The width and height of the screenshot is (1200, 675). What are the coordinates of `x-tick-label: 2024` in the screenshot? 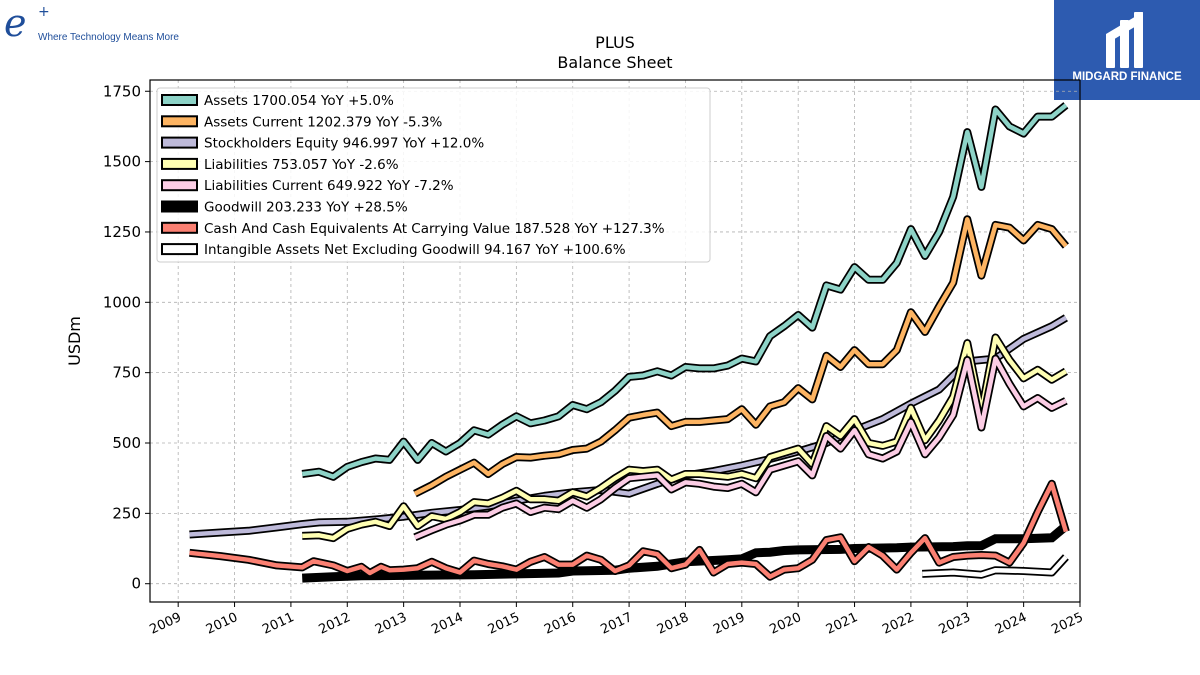 It's located at (1011, 624).